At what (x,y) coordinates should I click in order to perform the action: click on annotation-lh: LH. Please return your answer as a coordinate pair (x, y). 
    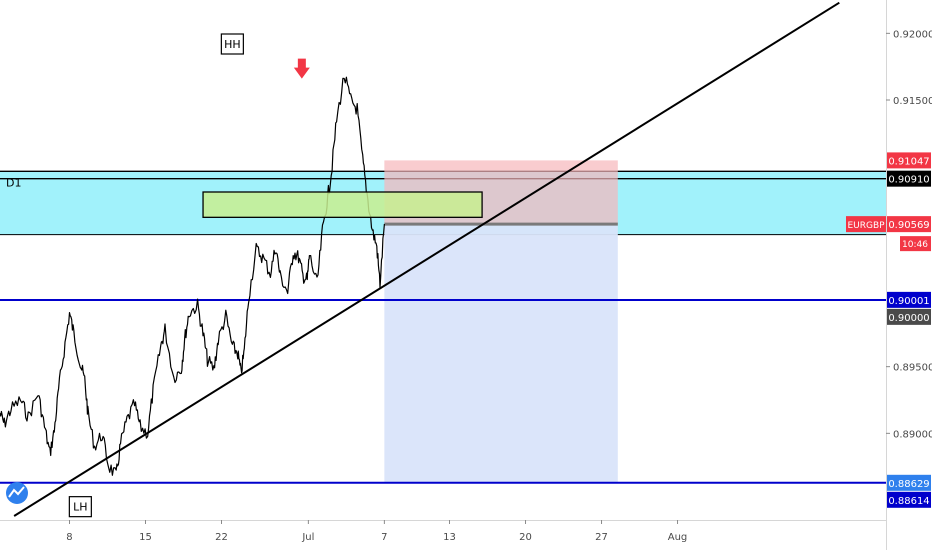
    Looking at the image, I should click on (80, 507).